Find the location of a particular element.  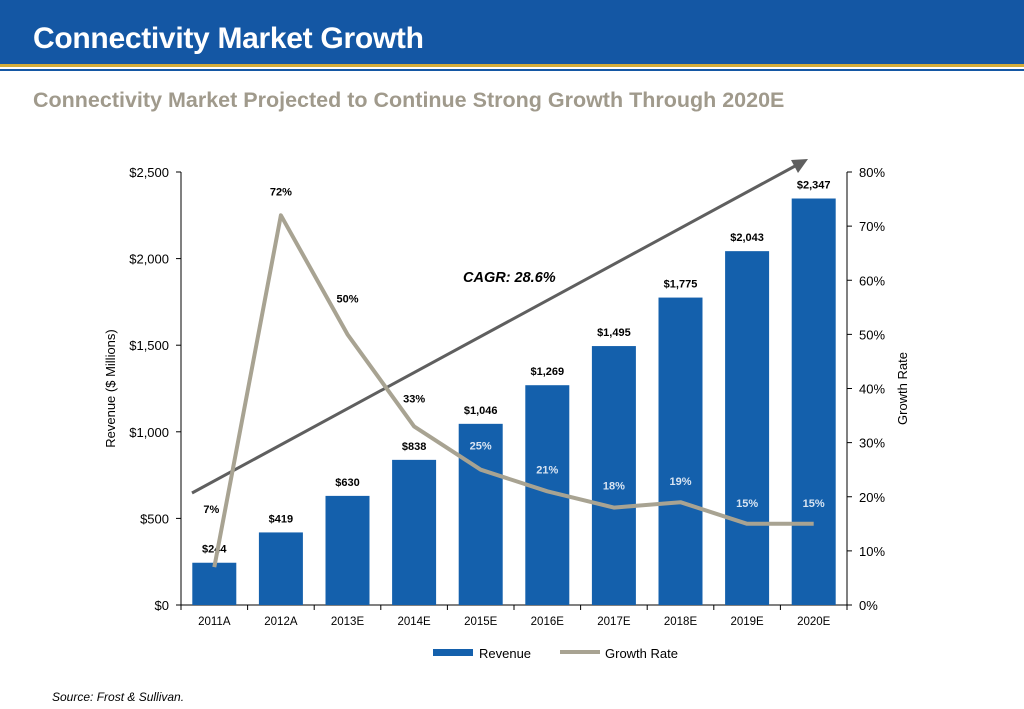

x-tick-label: 2016E is located at coordinates (548, 622).